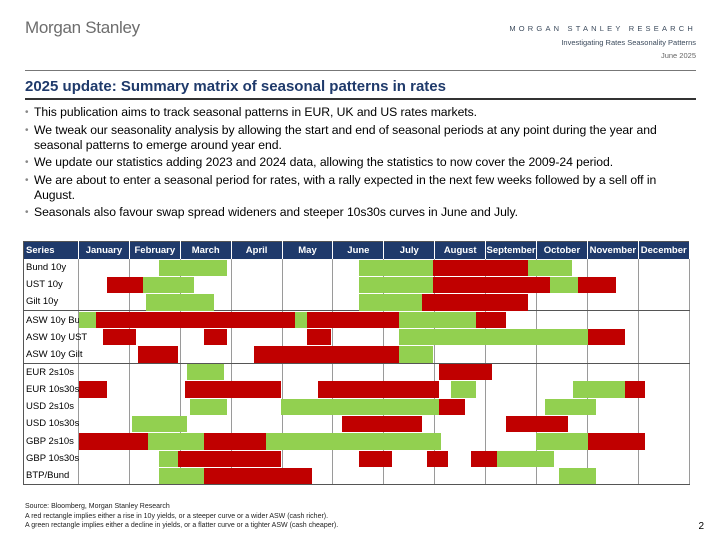 Image resolution: width=720 pixels, height=540 pixels. I want to click on matrix-row: USD 2s10s, so click(356, 407).